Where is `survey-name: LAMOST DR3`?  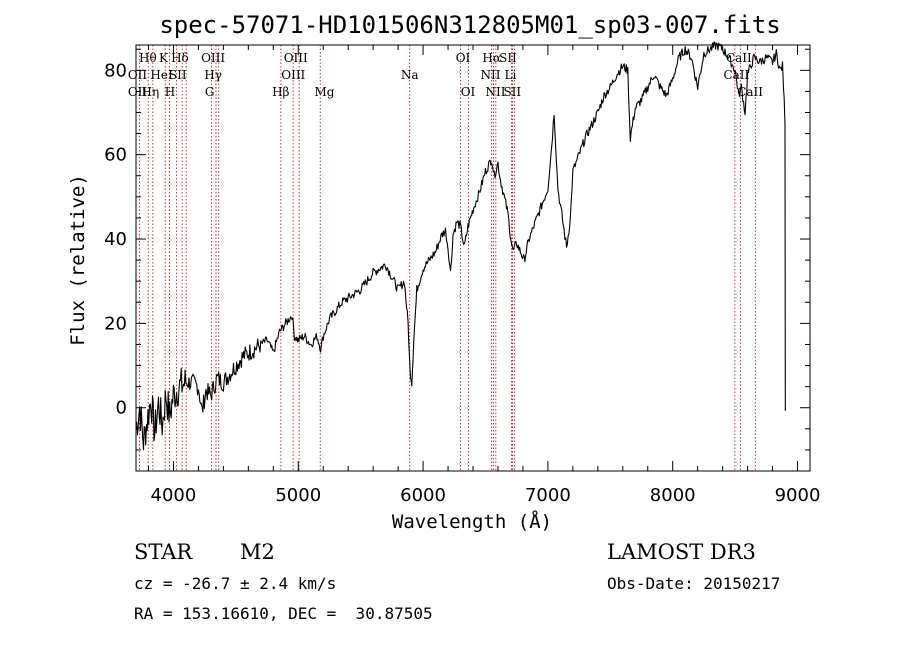 survey-name: LAMOST DR3 is located at coordinates (681, 552).